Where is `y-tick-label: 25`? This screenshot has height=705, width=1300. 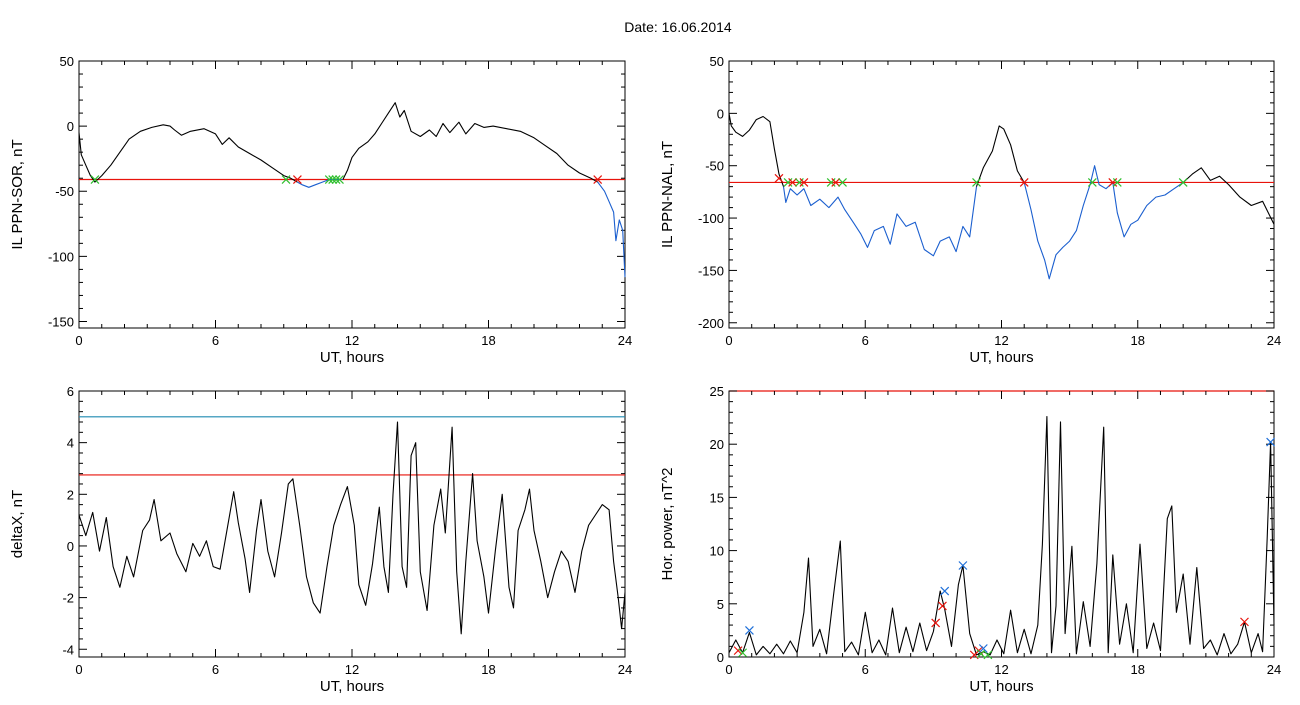
y-tick-label: 25 is located at coordinates (717, 391).